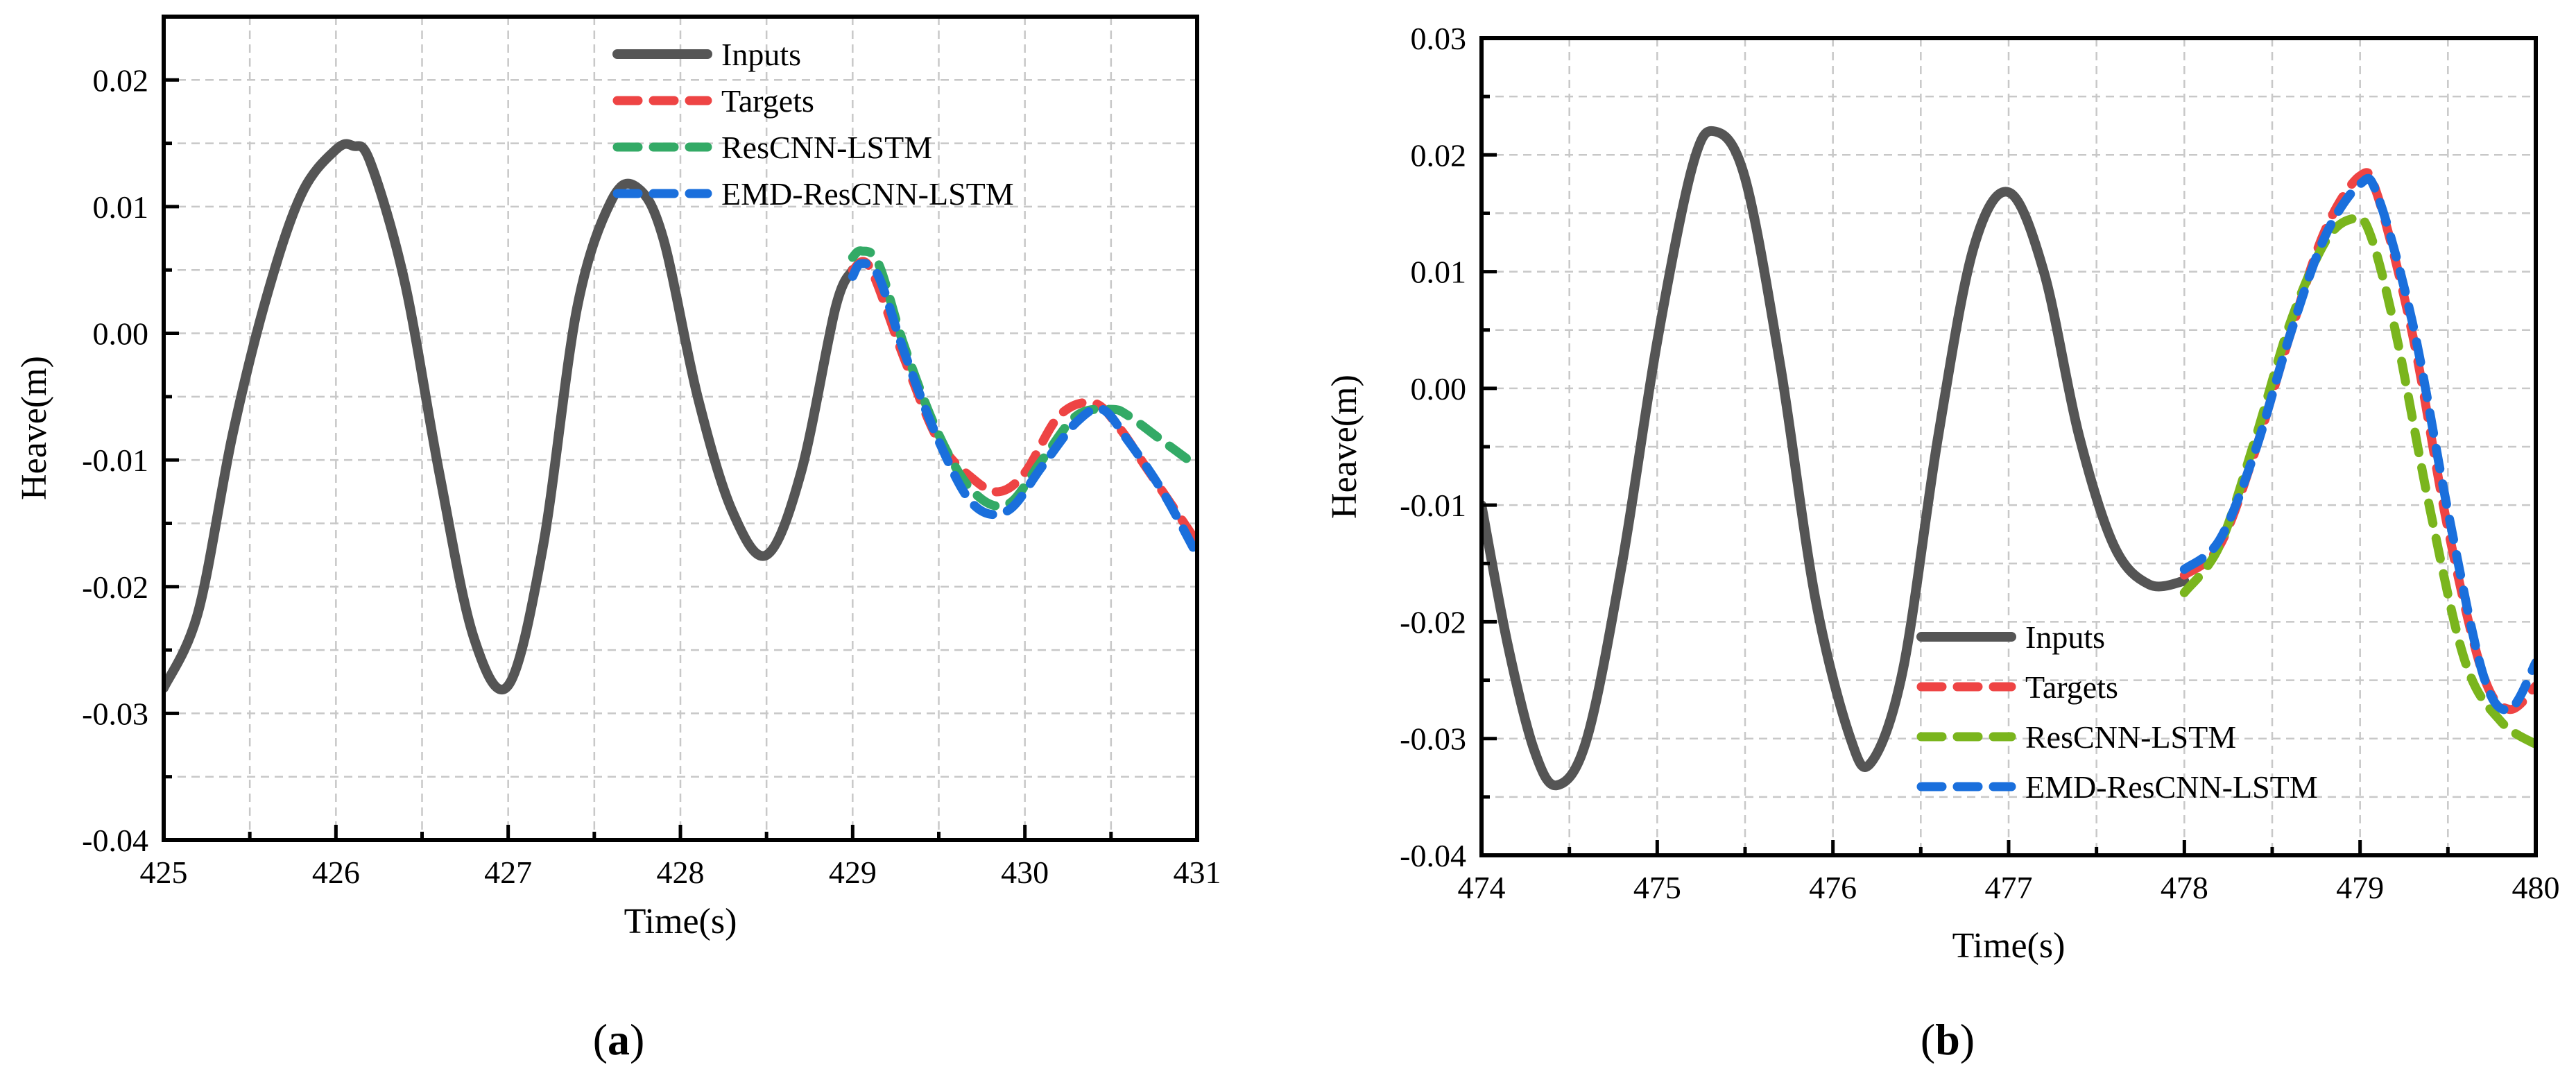  I want to click on y-tick-label: 0.03, so click(1439, 38).